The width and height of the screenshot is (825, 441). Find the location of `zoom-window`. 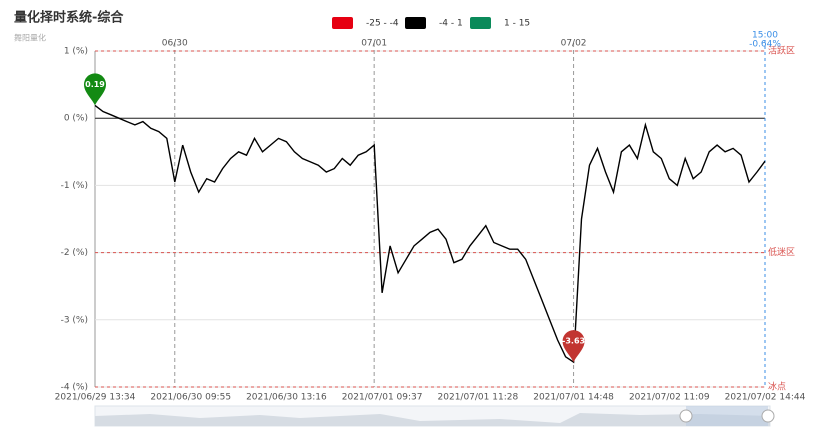

zoom-window is located at coordinates (727, 416).